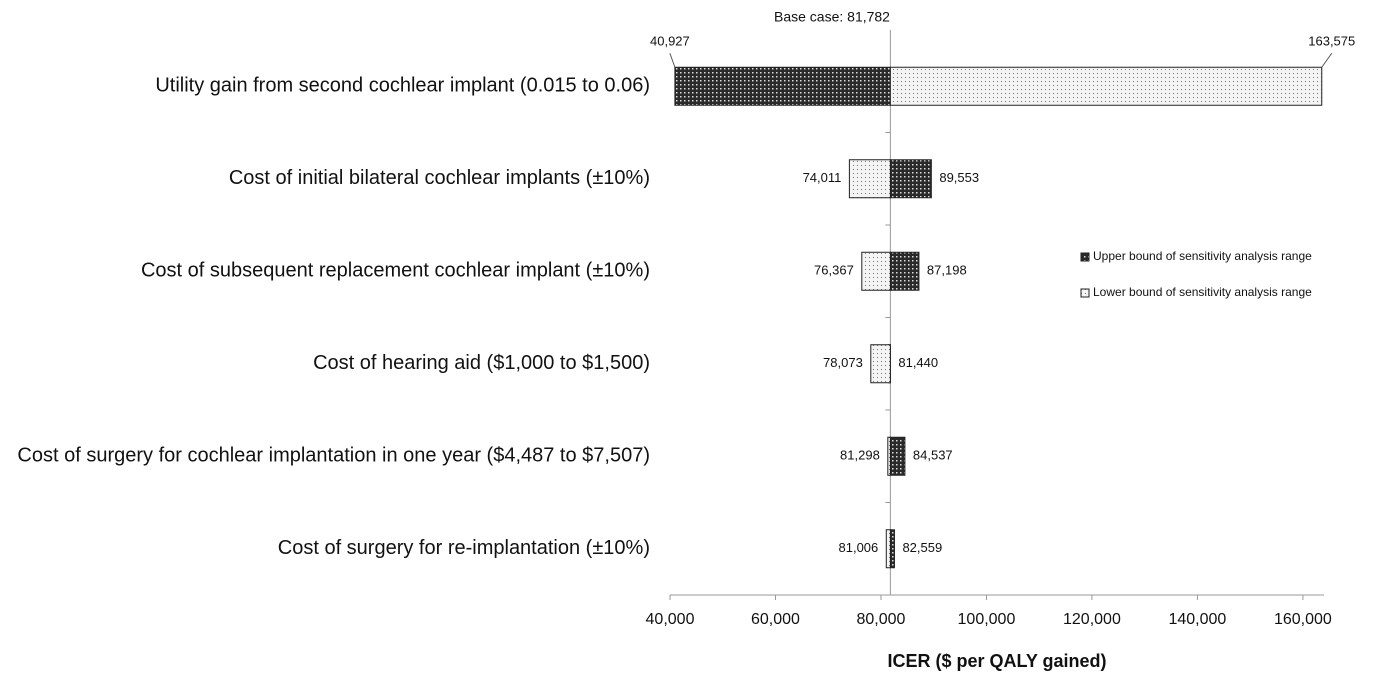 This screenshot has width=1374, height=675. Describe the element at coordinates (822, 177) in the screenshot. I see `value-label: 74,011` at that location.